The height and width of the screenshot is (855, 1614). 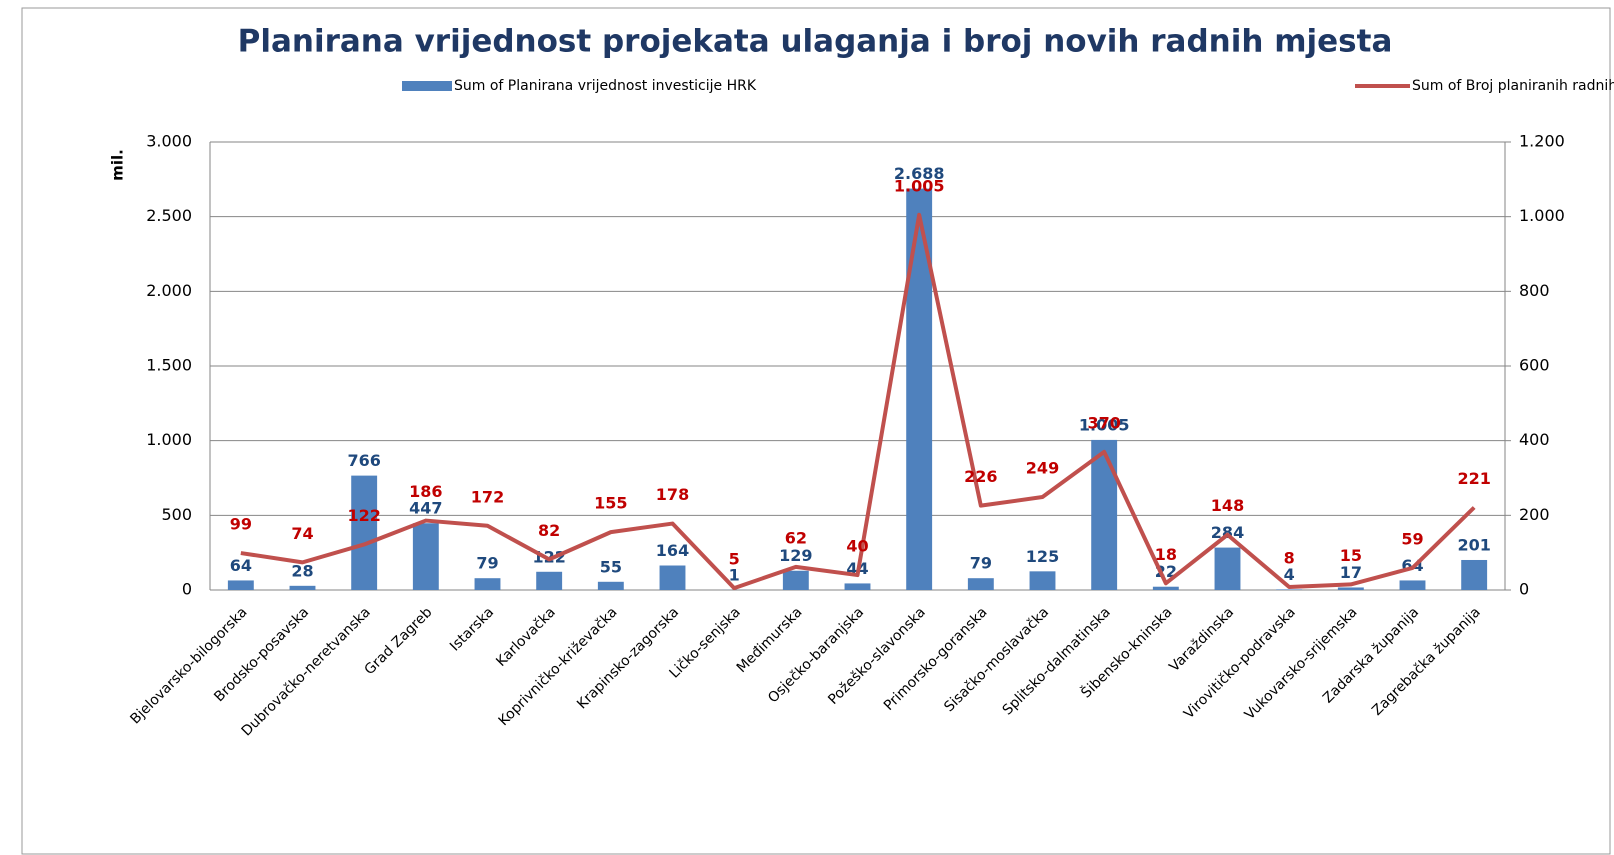 What do you see at coordinates (795, 555) in the screenshot?
I see `bar-value-label: 129` at bounding box center [795, 555].